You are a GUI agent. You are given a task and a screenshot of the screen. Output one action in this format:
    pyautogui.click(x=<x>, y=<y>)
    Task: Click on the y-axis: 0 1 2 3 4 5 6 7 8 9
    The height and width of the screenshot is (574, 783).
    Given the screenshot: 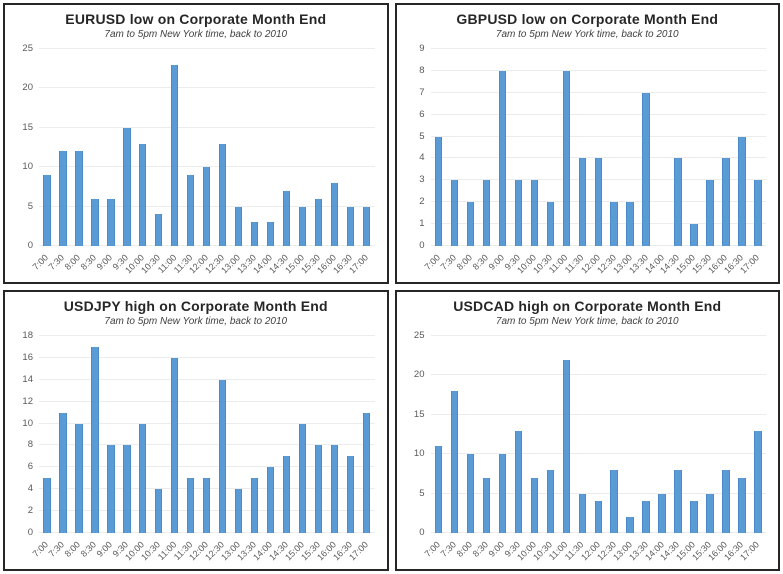 What is the action you would take?
    pyautogui.click(x=416, y=147)
    